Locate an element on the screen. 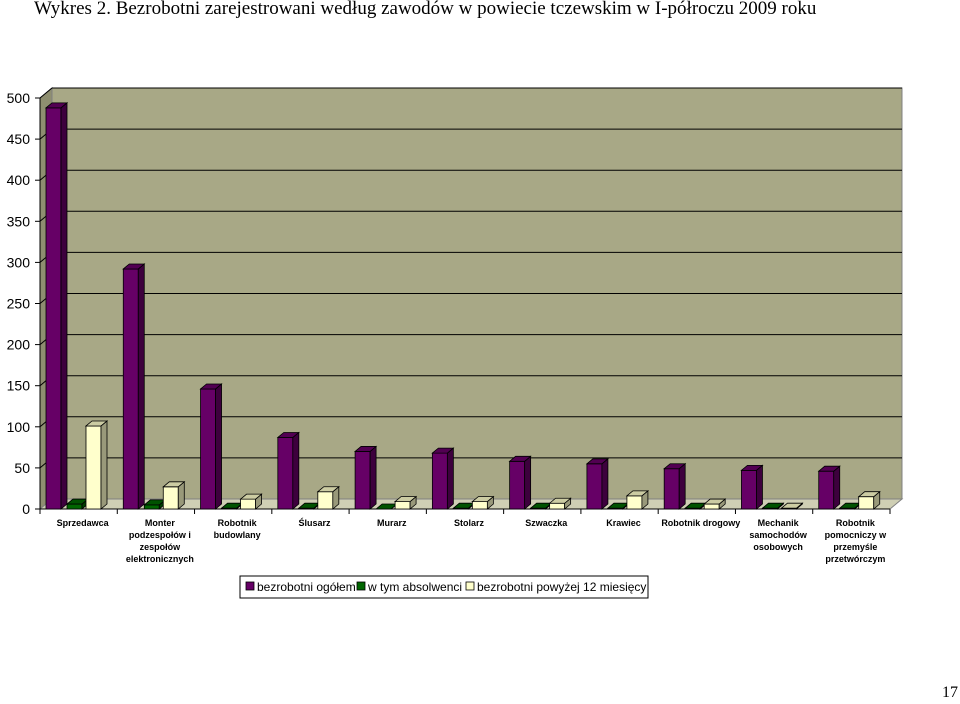 This screenshot has height=704, width=960. x-tick-label: Krawiec is located at coordinates (623, 523).